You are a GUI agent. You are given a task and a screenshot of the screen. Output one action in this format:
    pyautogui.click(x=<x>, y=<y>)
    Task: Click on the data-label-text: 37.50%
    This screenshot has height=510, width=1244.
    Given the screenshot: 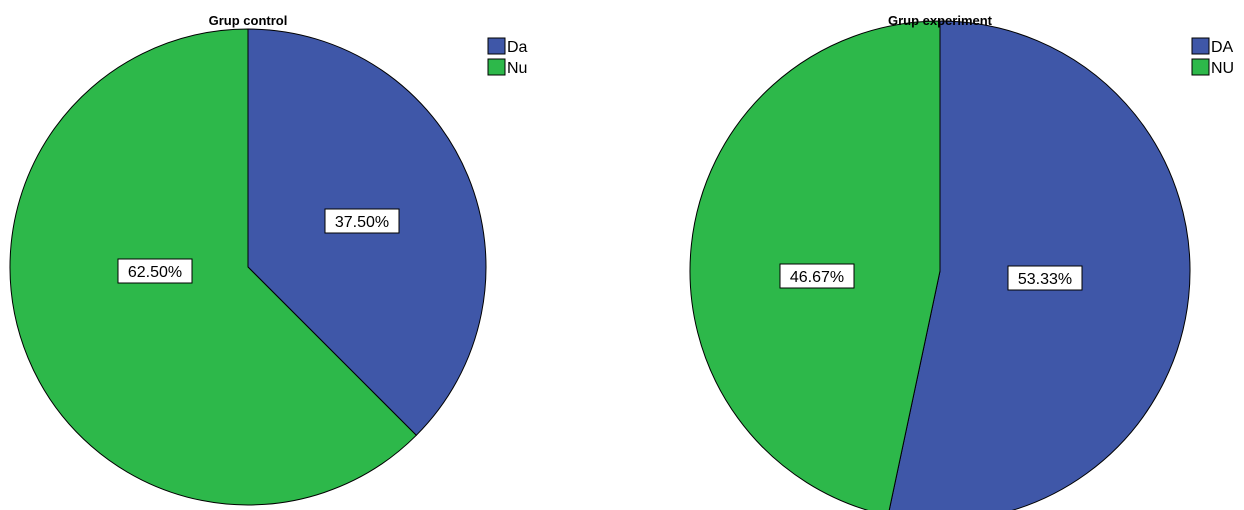 What is the action you would take?
    pyautogui.click(x=362, y=222)
    